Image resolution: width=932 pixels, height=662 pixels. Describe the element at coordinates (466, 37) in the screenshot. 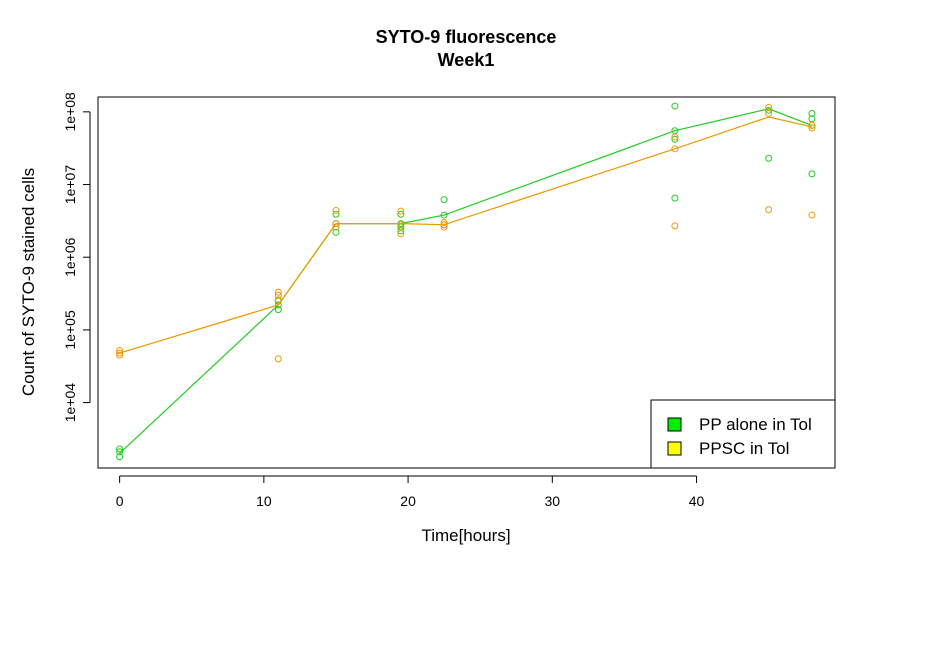

I see `chart-title: SYTO-9 fluorescence` at that location.